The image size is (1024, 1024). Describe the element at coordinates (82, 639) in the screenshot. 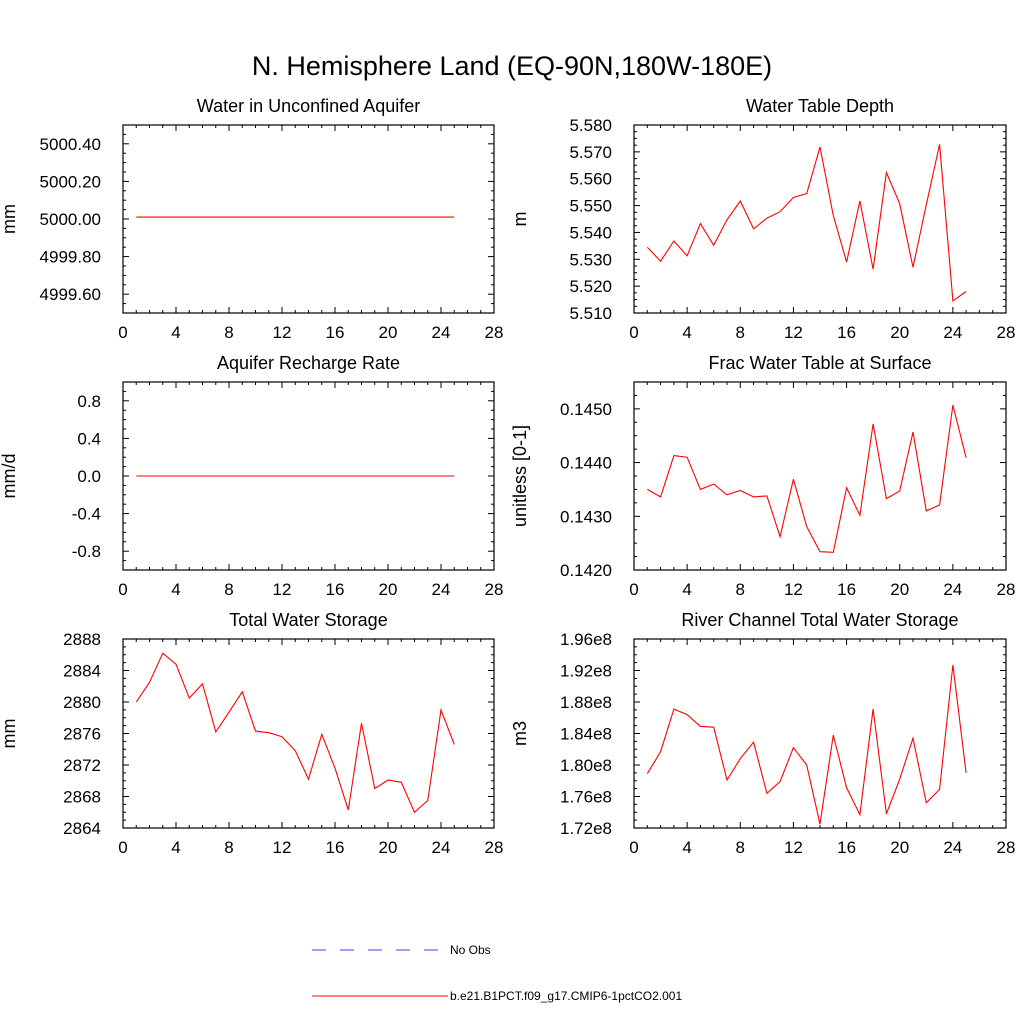

I see `y-tick-label: 2888` at that location.